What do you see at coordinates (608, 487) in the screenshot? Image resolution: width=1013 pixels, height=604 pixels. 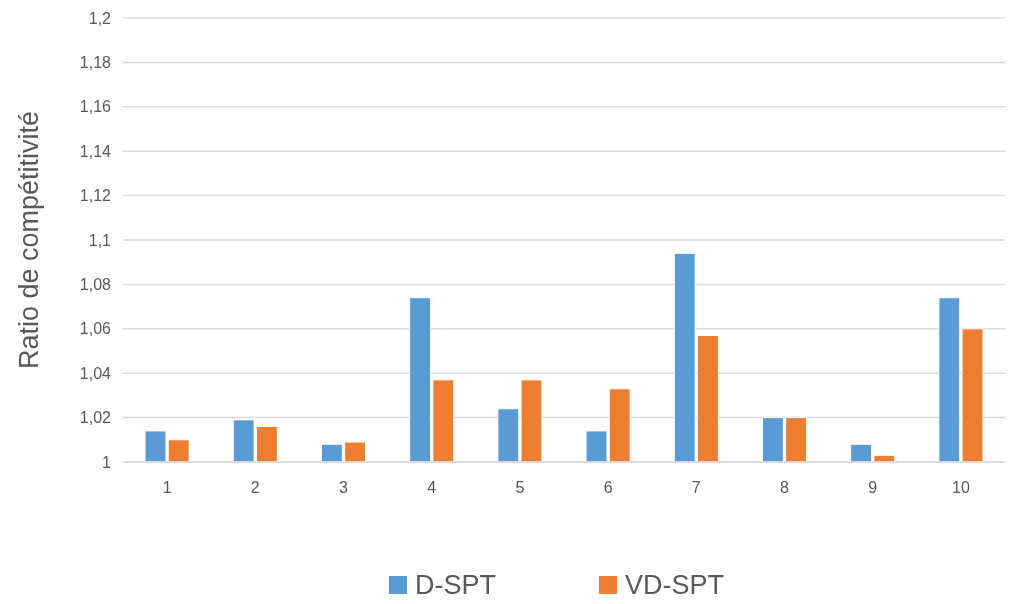 I see `x-tick-label: 6` at bounding box center [608, 487].